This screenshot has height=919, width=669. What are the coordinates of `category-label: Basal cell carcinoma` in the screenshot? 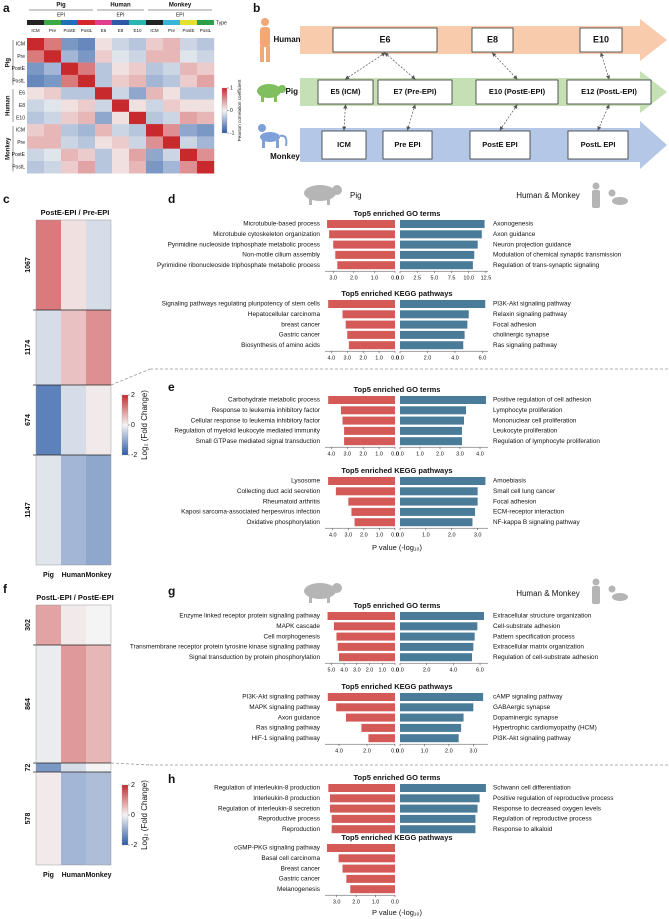 It's located at (290, 858).